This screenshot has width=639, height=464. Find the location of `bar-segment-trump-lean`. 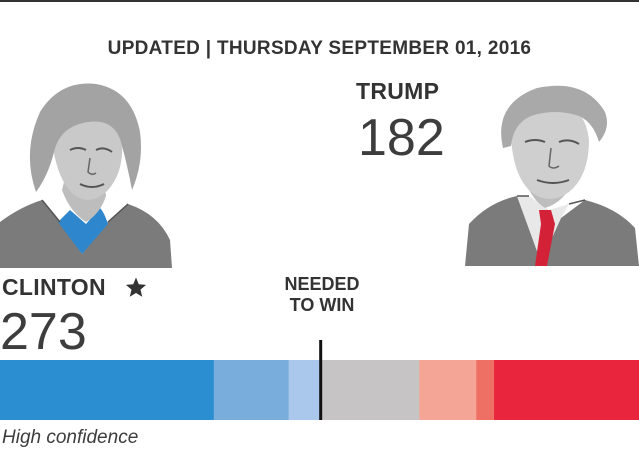

bar-segment-trump-lean is located at coordinates (448, 390).